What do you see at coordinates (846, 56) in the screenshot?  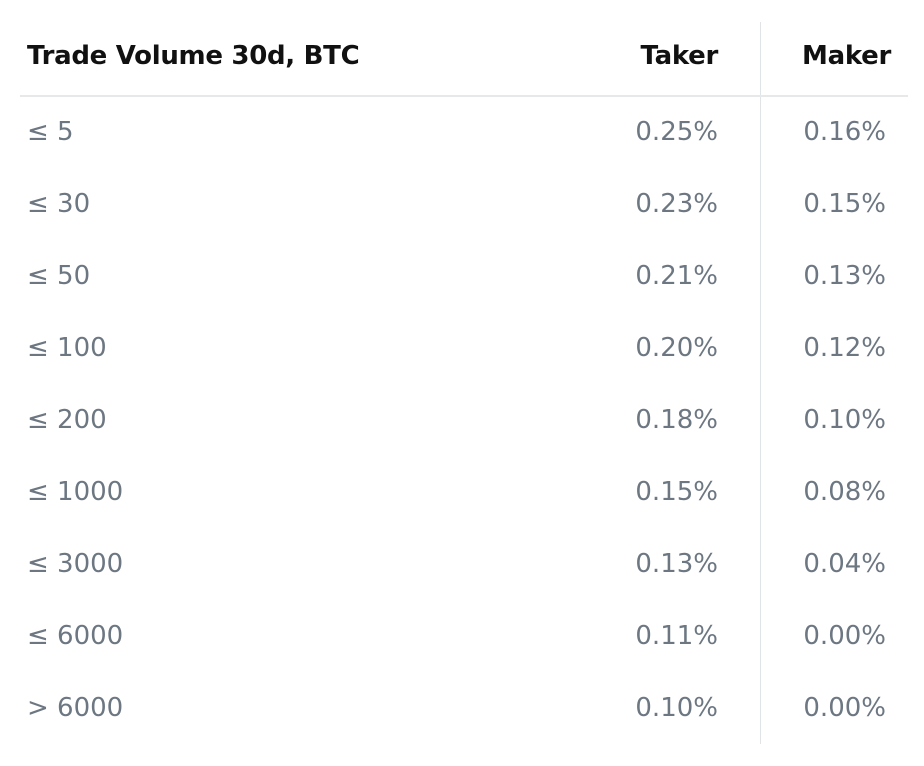 I see `header-maker: Maker` at bounding box center [846, 56].